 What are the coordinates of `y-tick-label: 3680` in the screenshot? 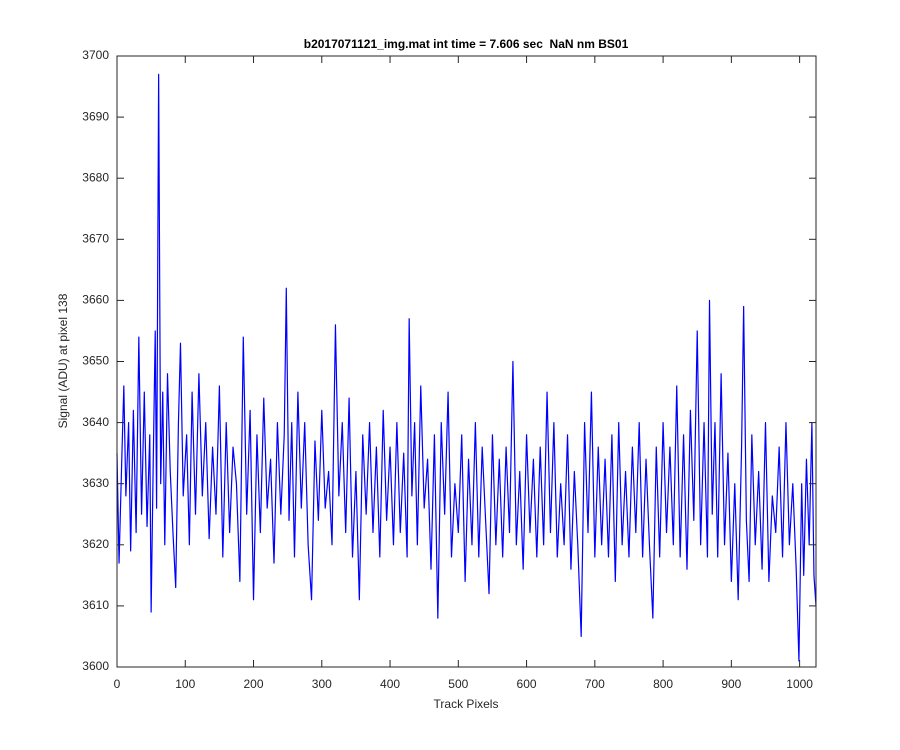 It's located at (95, 177).